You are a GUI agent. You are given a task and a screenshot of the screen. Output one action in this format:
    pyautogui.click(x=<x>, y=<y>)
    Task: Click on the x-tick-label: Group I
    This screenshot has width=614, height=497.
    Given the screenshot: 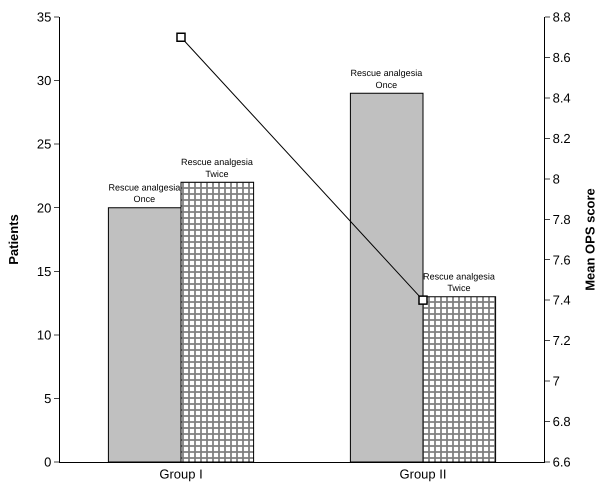 What is the action you would take?
    pyautogui.click(x=181, y=474)
    